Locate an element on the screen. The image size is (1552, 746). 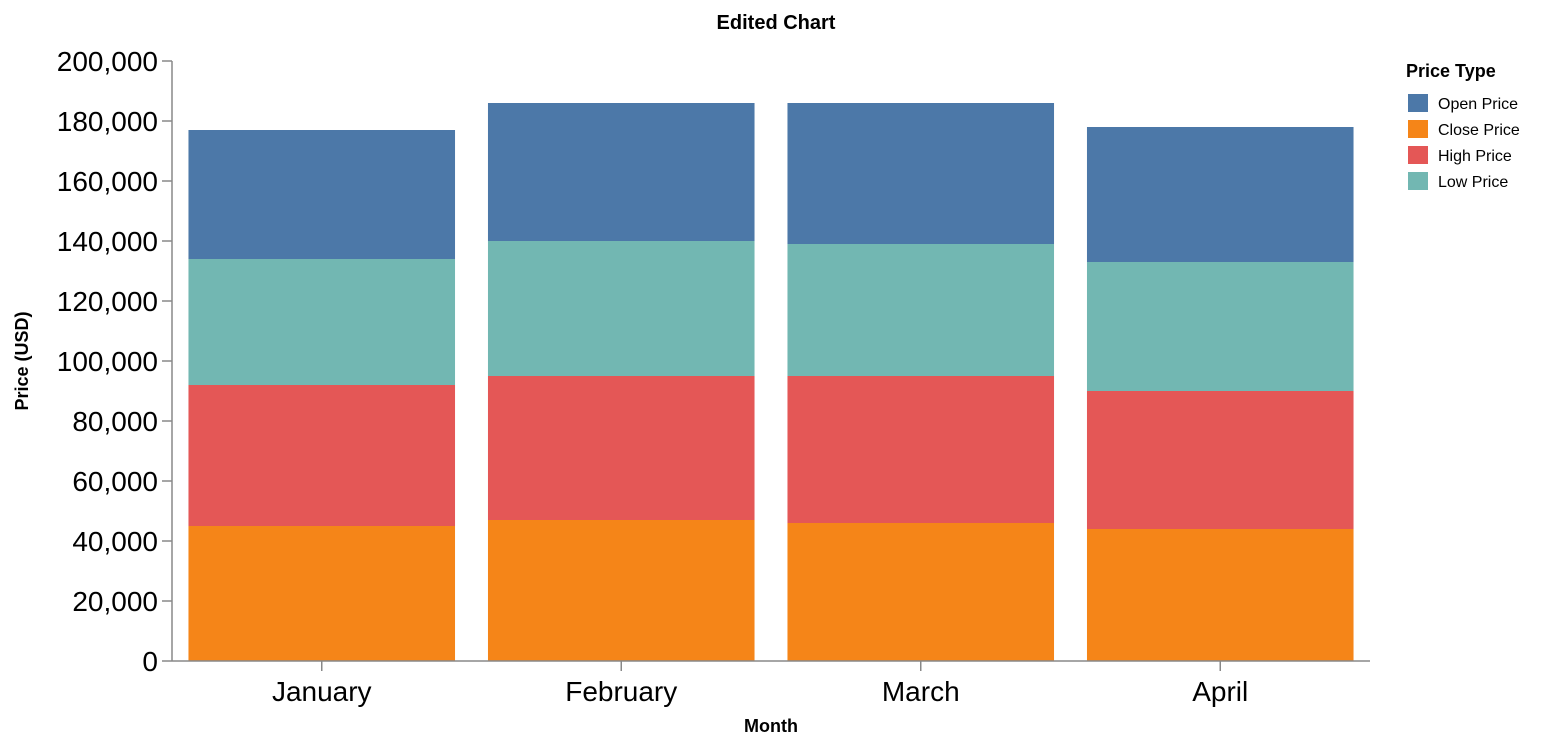
bar-february-high-price is located at coordinates (621, 448).